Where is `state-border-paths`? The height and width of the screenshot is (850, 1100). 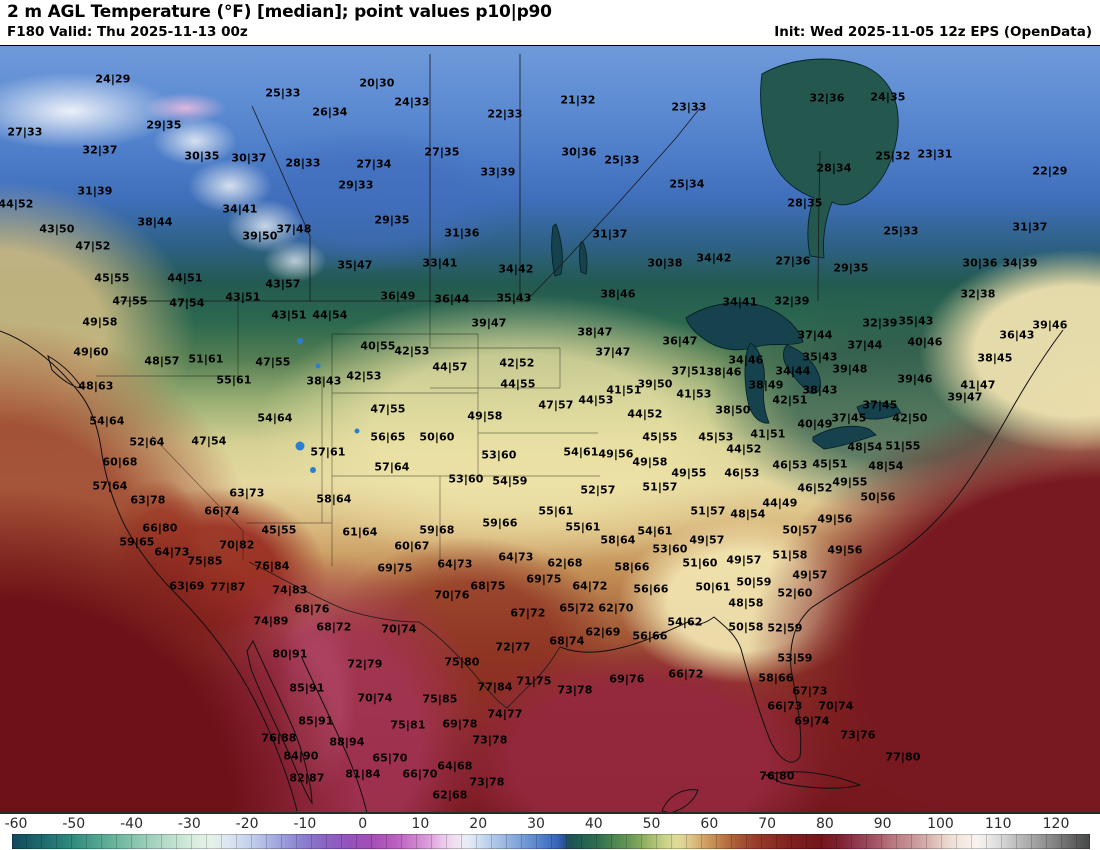
state-border-paths is located at coordinates (348, 435).